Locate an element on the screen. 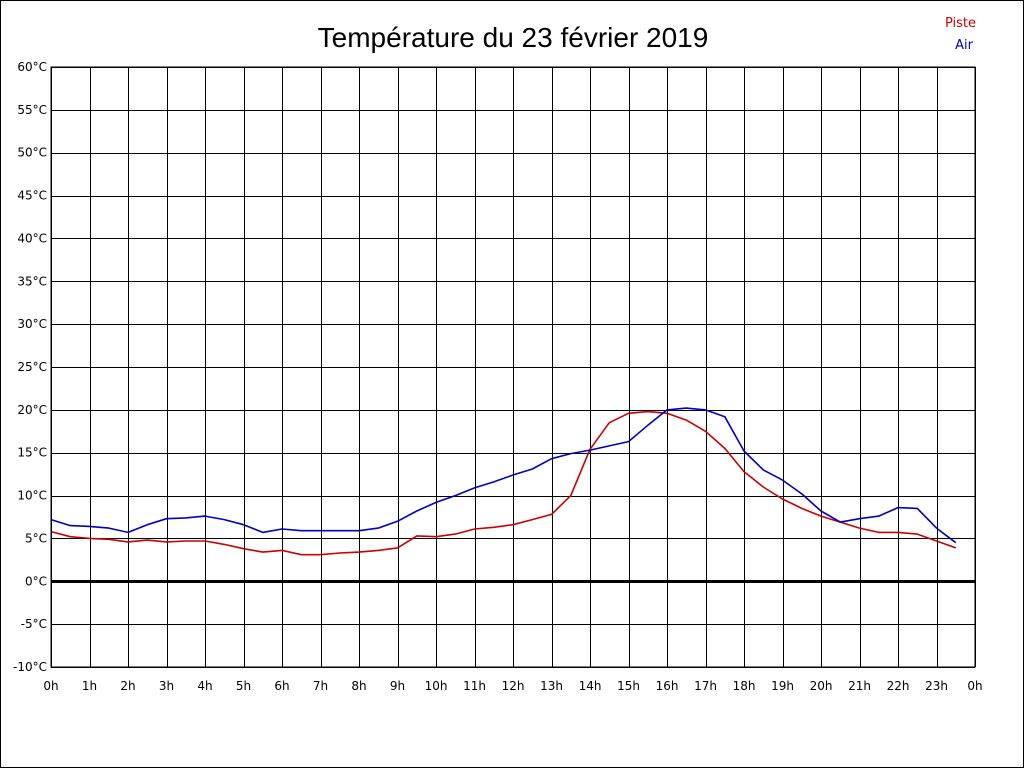 This screenshot has height=768, width=1024. x-tick-label-5: 5h is located at coordinates (243, 686).